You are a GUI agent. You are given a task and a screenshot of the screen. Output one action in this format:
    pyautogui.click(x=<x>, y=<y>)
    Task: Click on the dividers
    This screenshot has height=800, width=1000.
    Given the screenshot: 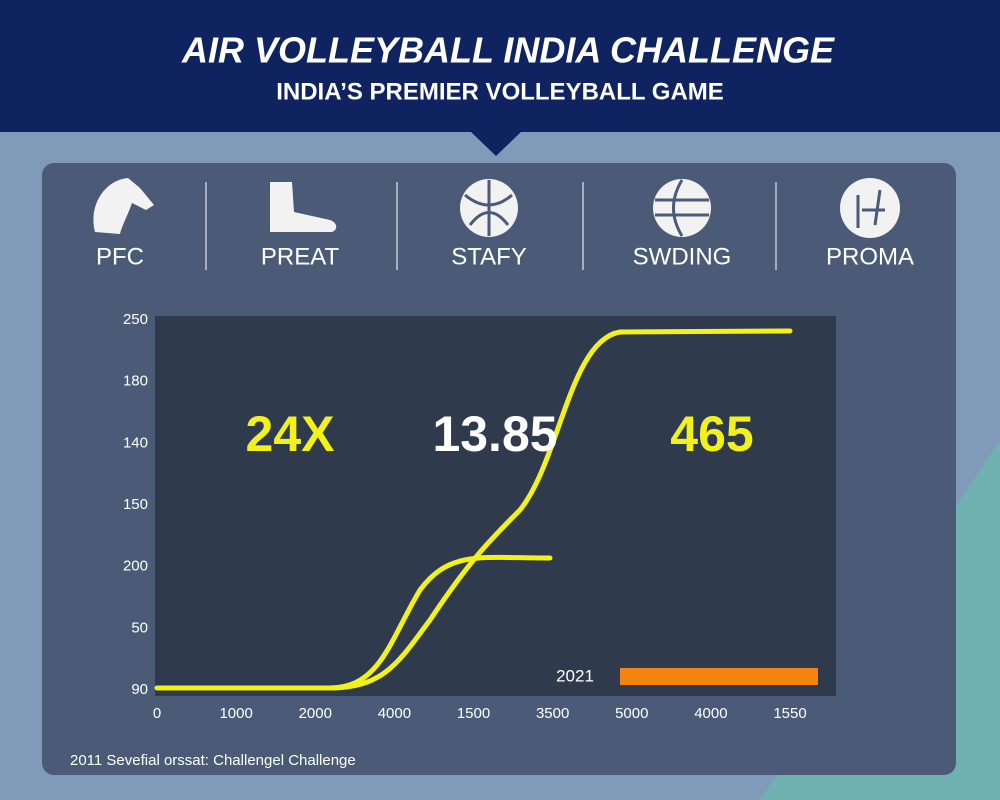 What is the action you would take?
    pyautogui.click(x=491, y=226)
    